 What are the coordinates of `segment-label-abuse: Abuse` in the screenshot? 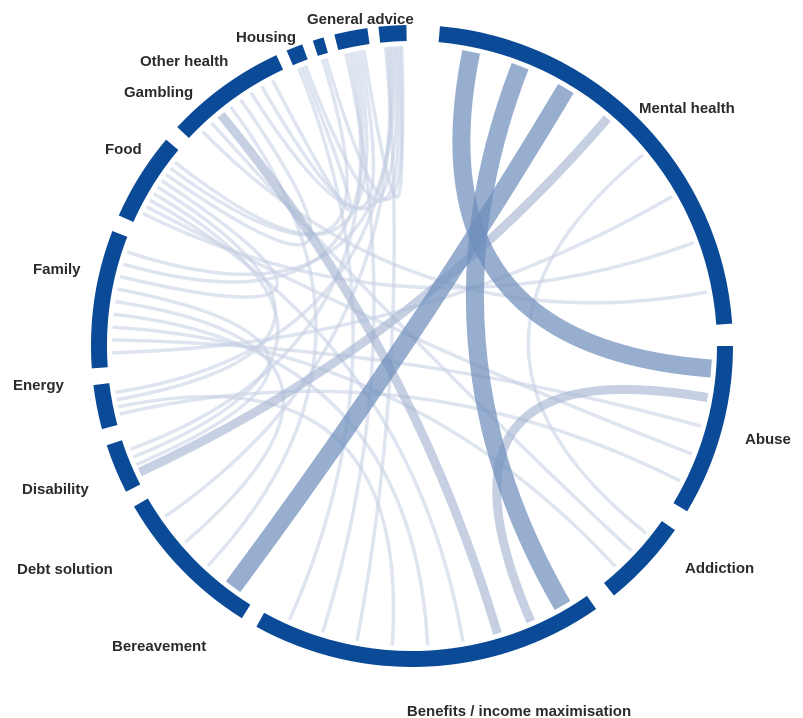 It's located at (768, 439).